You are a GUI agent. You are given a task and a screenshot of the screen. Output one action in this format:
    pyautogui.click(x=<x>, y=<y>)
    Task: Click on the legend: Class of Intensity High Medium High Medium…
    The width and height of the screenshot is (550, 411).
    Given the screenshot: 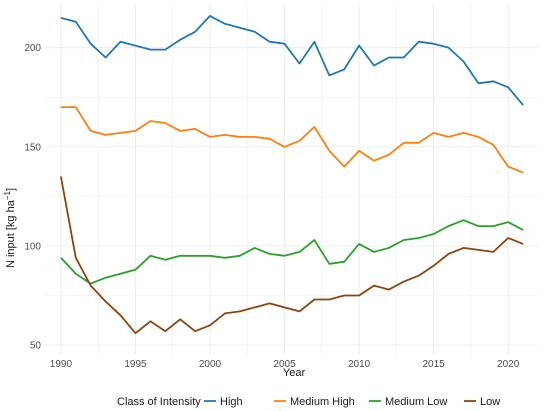 What is the action you would take?
    pyautogui.click(x=308, y=402)
    